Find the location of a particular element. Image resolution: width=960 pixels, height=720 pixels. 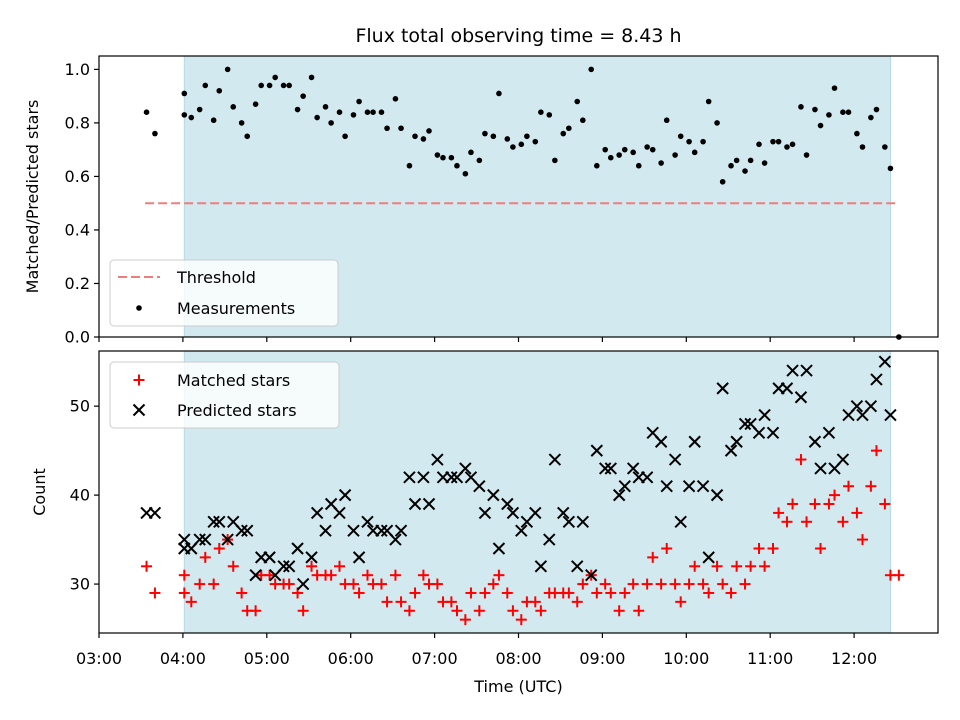

y-axis-label-ratio: Matched/Predicted stars is located at coordinates (32, 197).